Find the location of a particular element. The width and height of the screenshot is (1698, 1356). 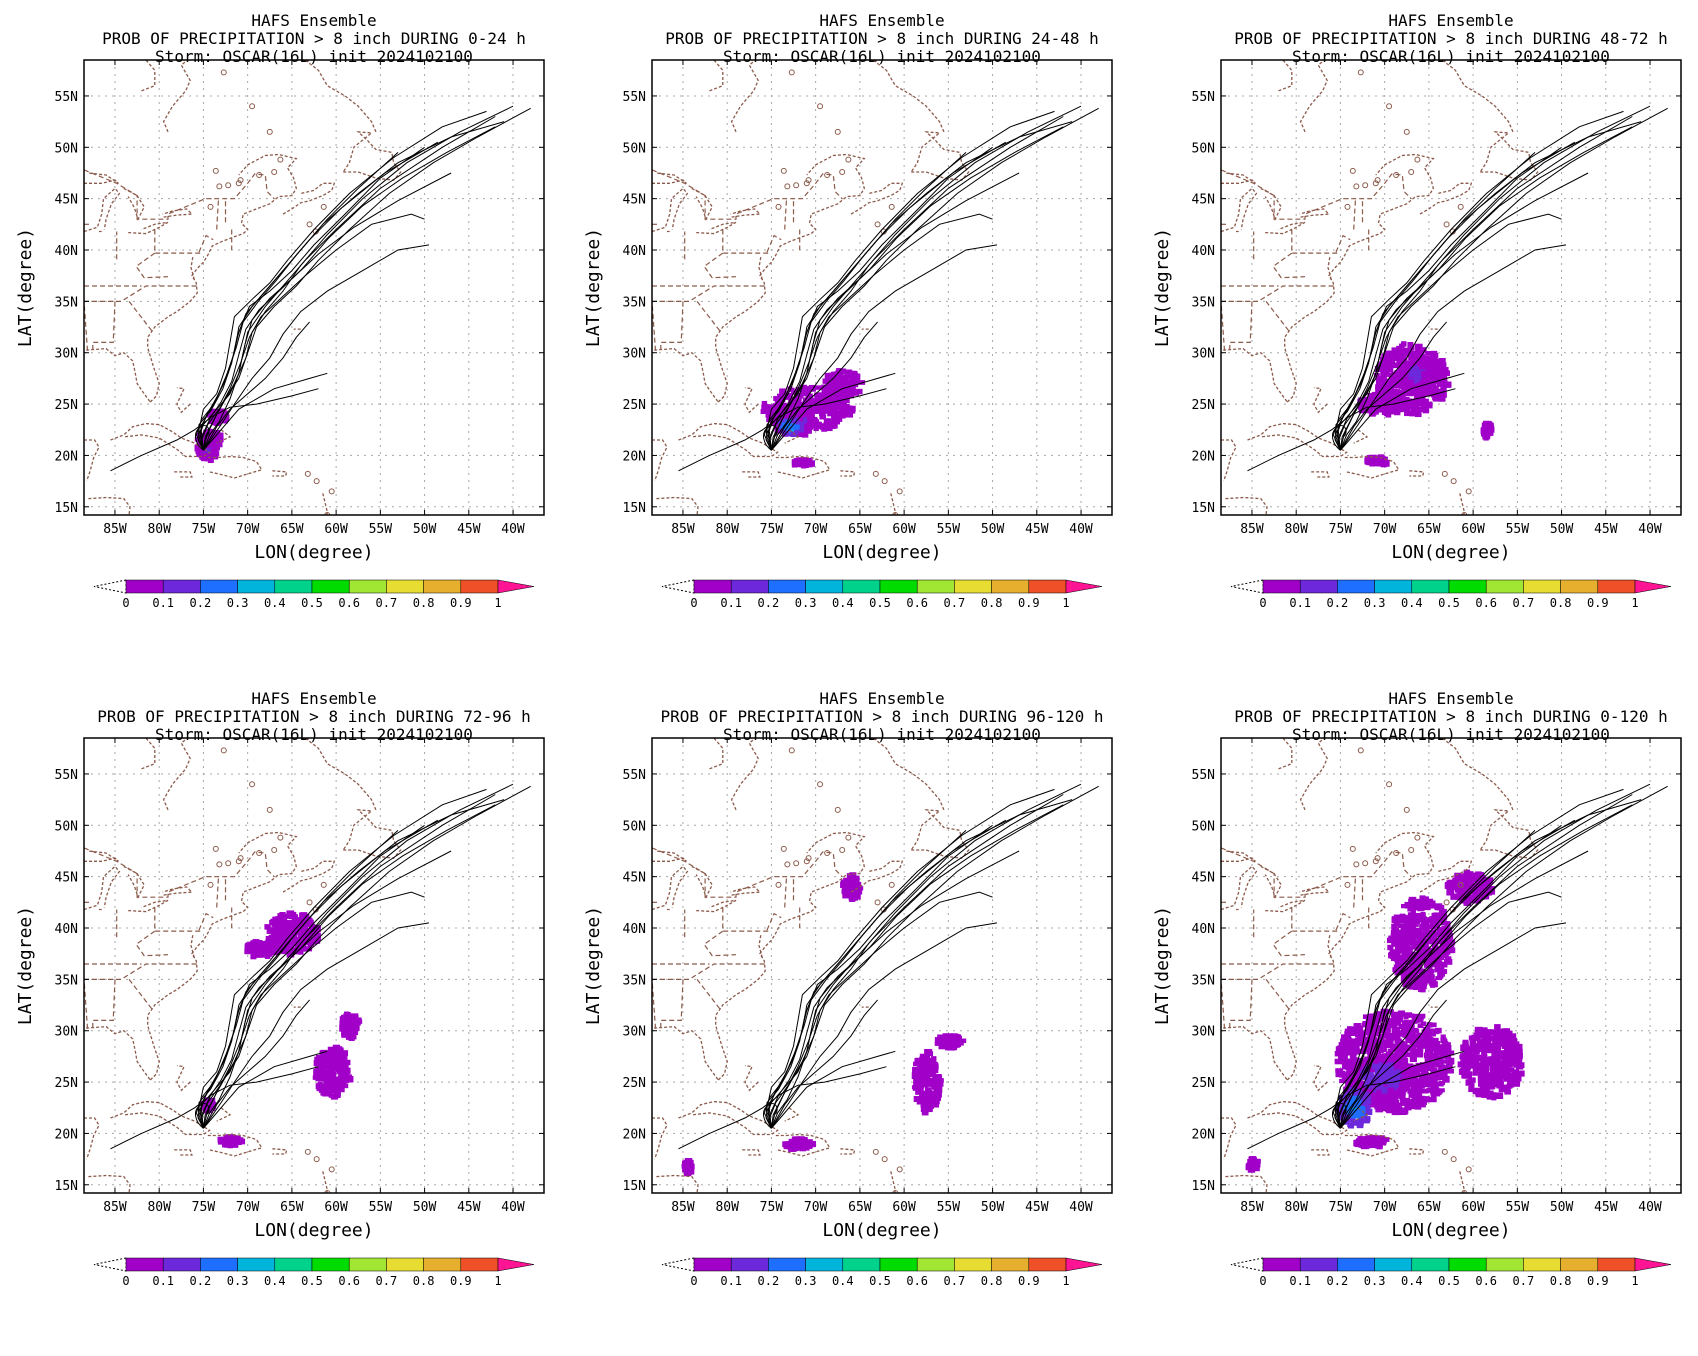

lat-tick-label: 50N is located at coordinates (1203, 148).